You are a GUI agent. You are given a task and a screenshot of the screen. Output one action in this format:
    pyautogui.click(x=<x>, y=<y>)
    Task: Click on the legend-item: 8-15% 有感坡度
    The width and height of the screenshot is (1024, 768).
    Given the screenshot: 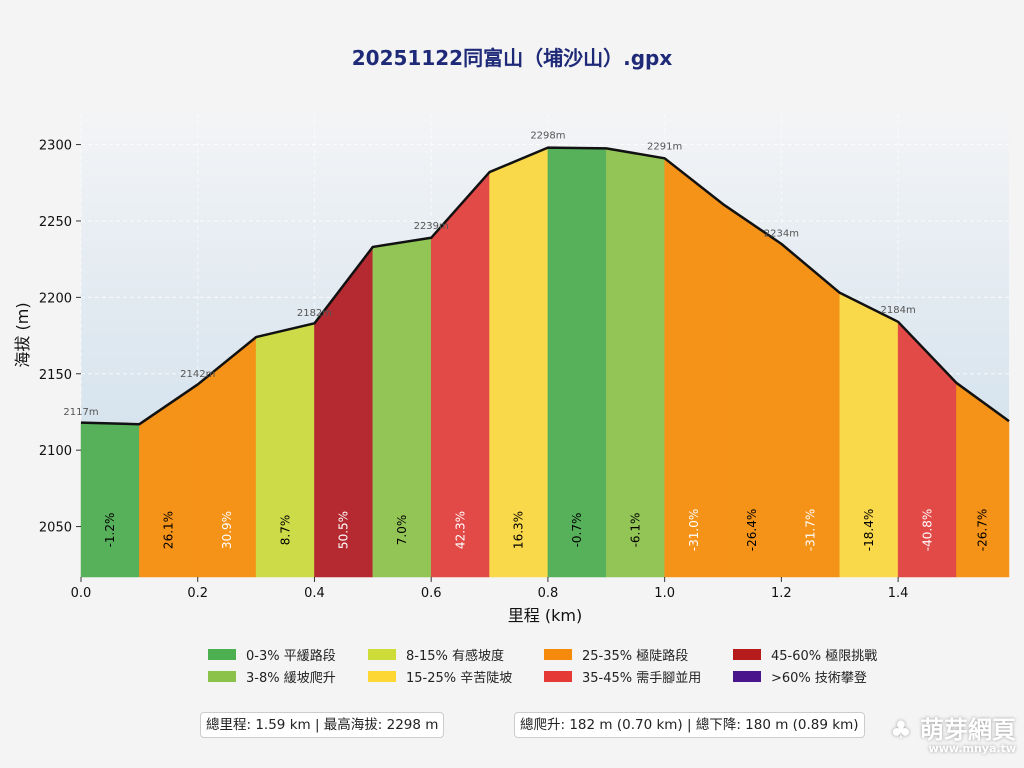 What is the action you would take?
    pyautogui.click(x=456, y=655)
    